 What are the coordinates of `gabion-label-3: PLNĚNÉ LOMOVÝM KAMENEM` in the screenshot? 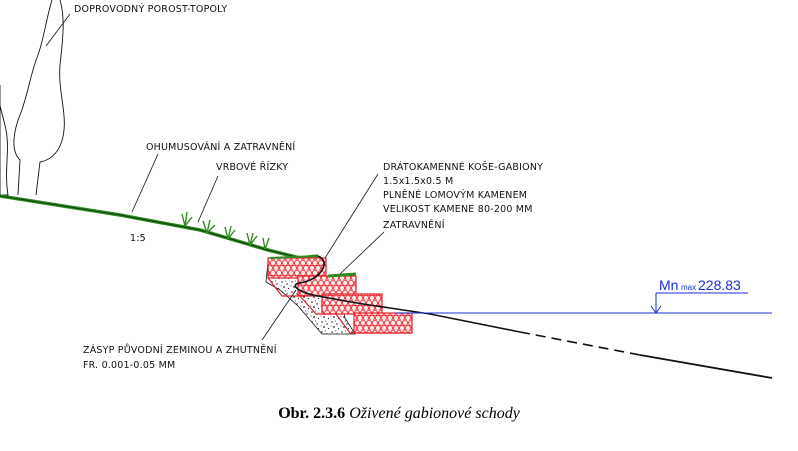 It's located at (455, 195).